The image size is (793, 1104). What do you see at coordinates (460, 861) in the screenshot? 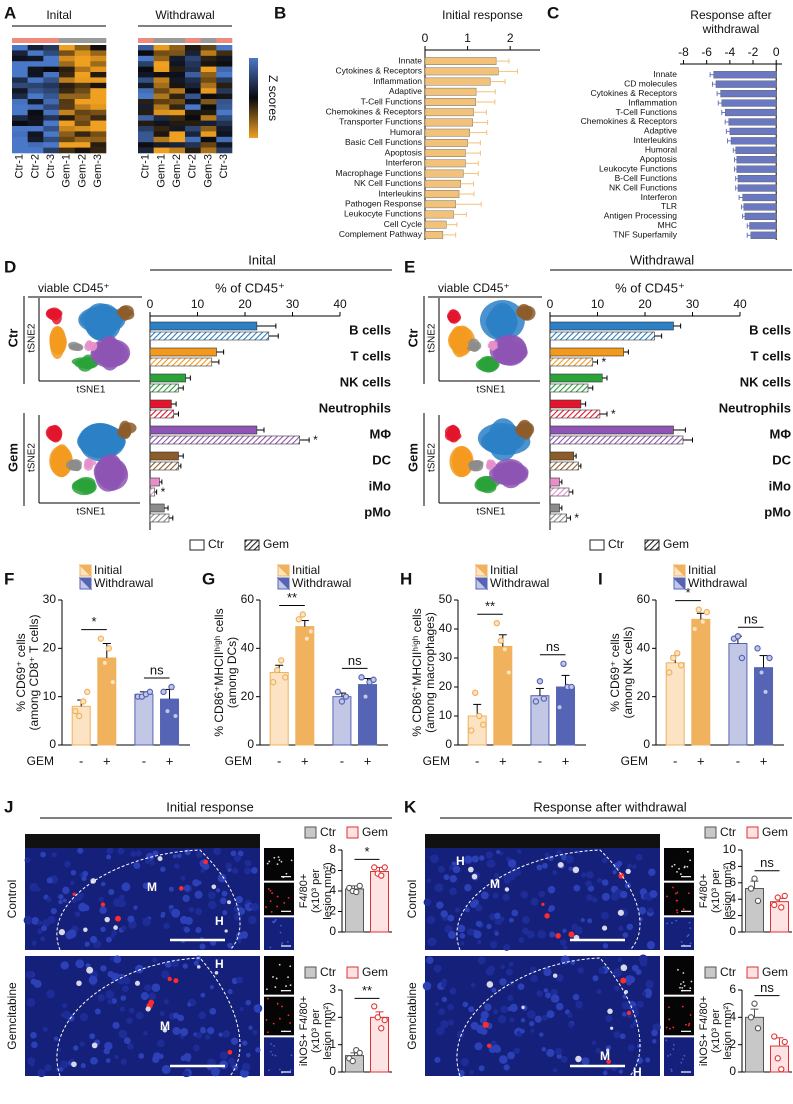
I see `region-label: H` at bounding box center [460, 861].